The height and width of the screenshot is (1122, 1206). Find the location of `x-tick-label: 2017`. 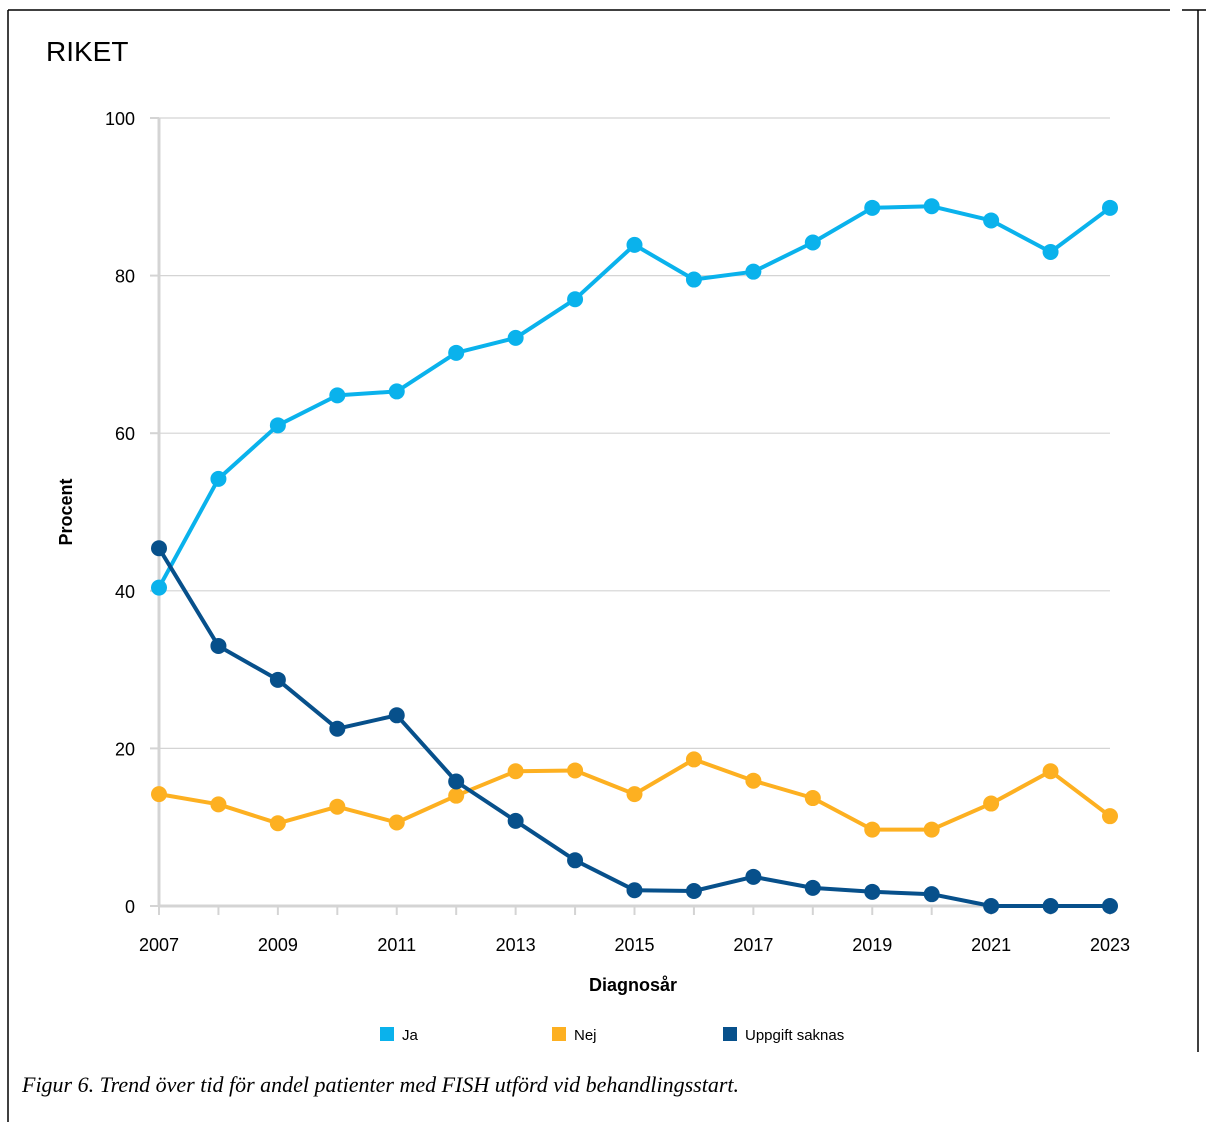

x-tick-label: 2017 is located at coordinates (753, 945).